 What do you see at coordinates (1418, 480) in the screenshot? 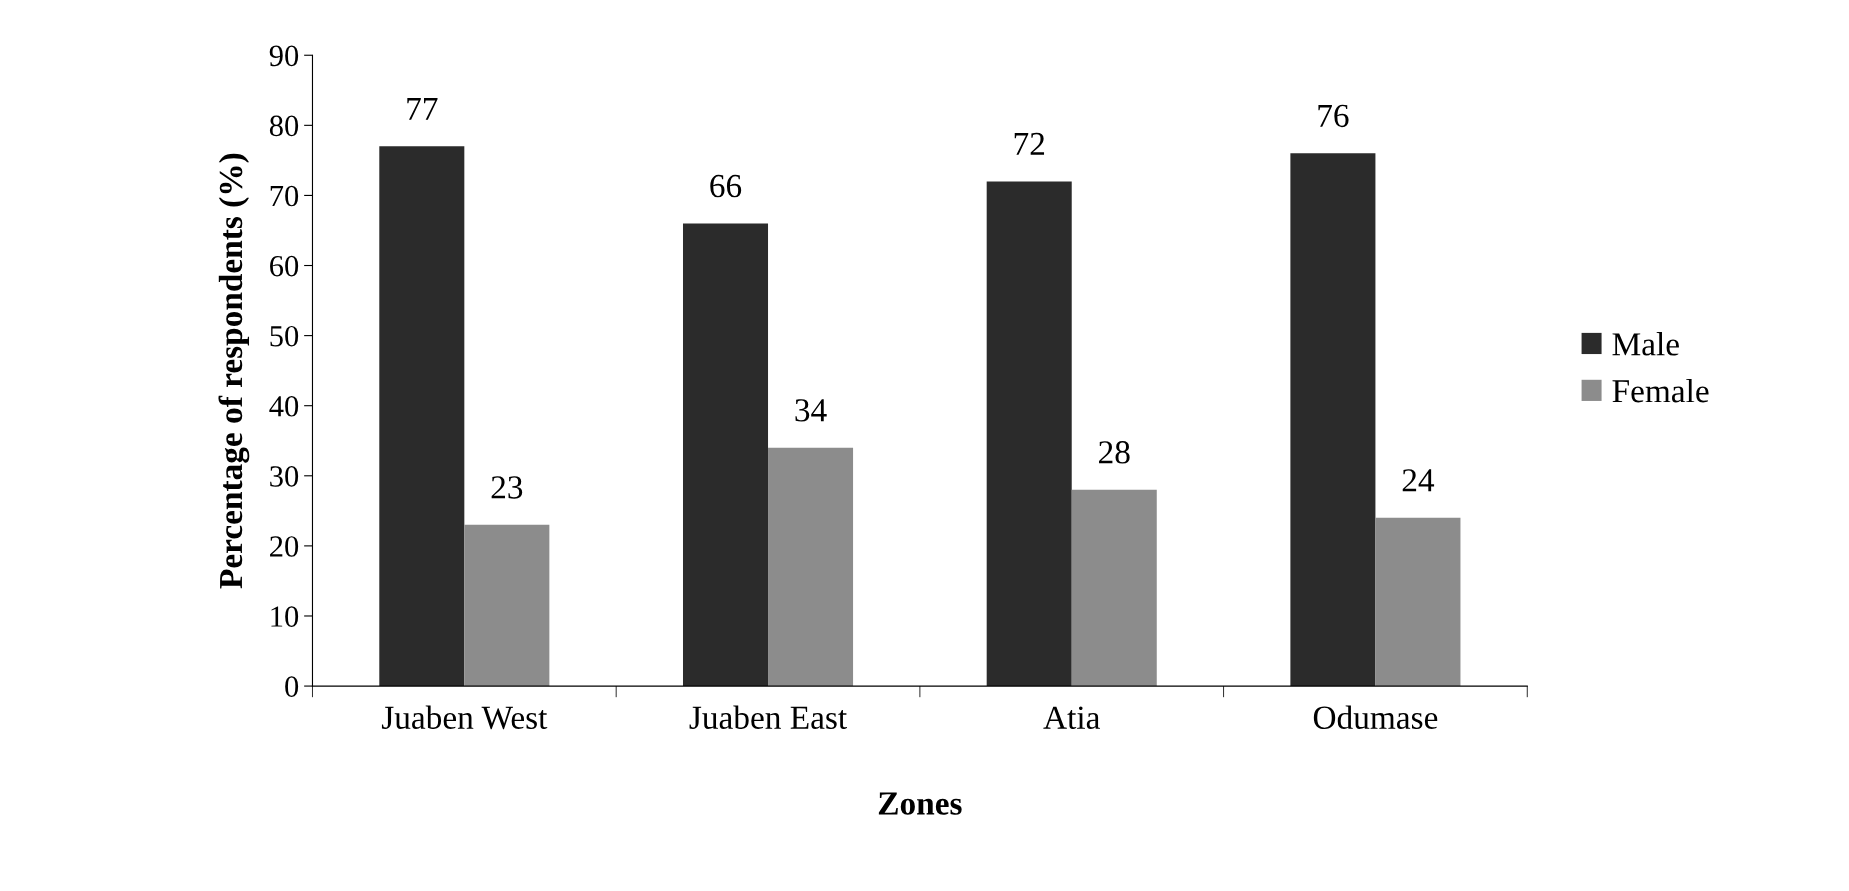
I see `data-label: 24` at bounding box center [1418, 480].